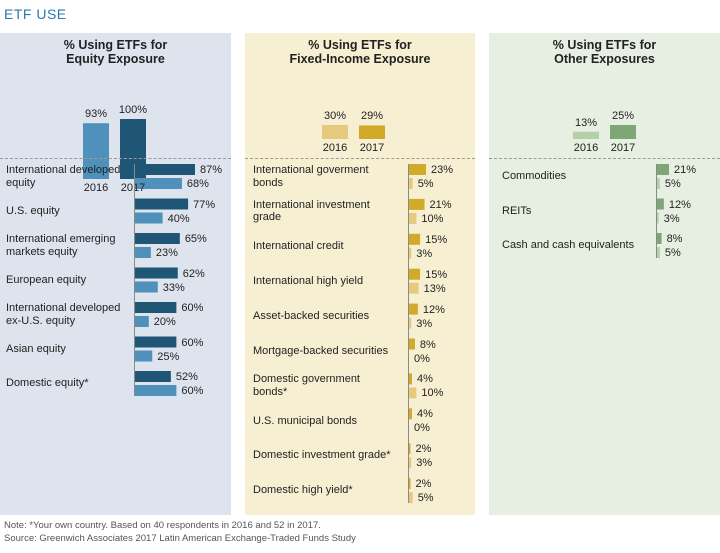 The height and width of the screenshot is (553, 720). I want to click on fixed-income-bar-value-label: 0%, so click(422, 358).